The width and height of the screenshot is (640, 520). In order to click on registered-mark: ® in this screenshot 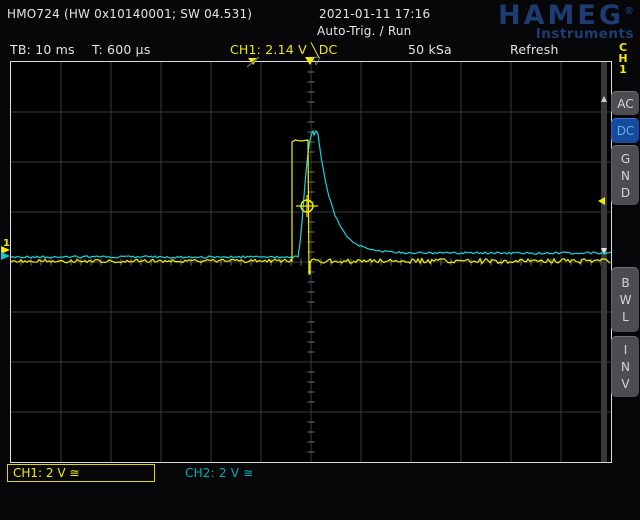, I will do `click(629, 11)`.